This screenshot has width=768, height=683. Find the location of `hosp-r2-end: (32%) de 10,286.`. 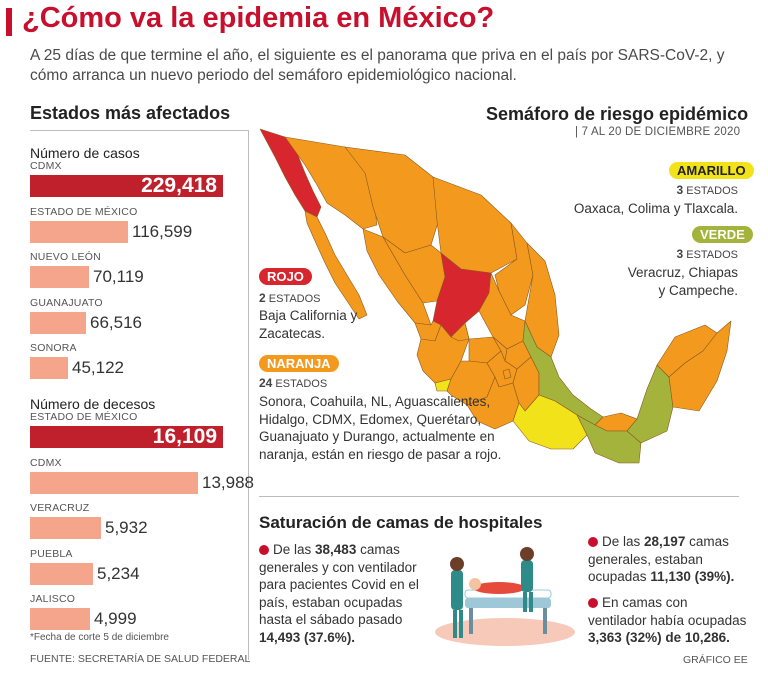

hosp-r2-end: (32%) de 10,286. is located at coordinates (677, 637).